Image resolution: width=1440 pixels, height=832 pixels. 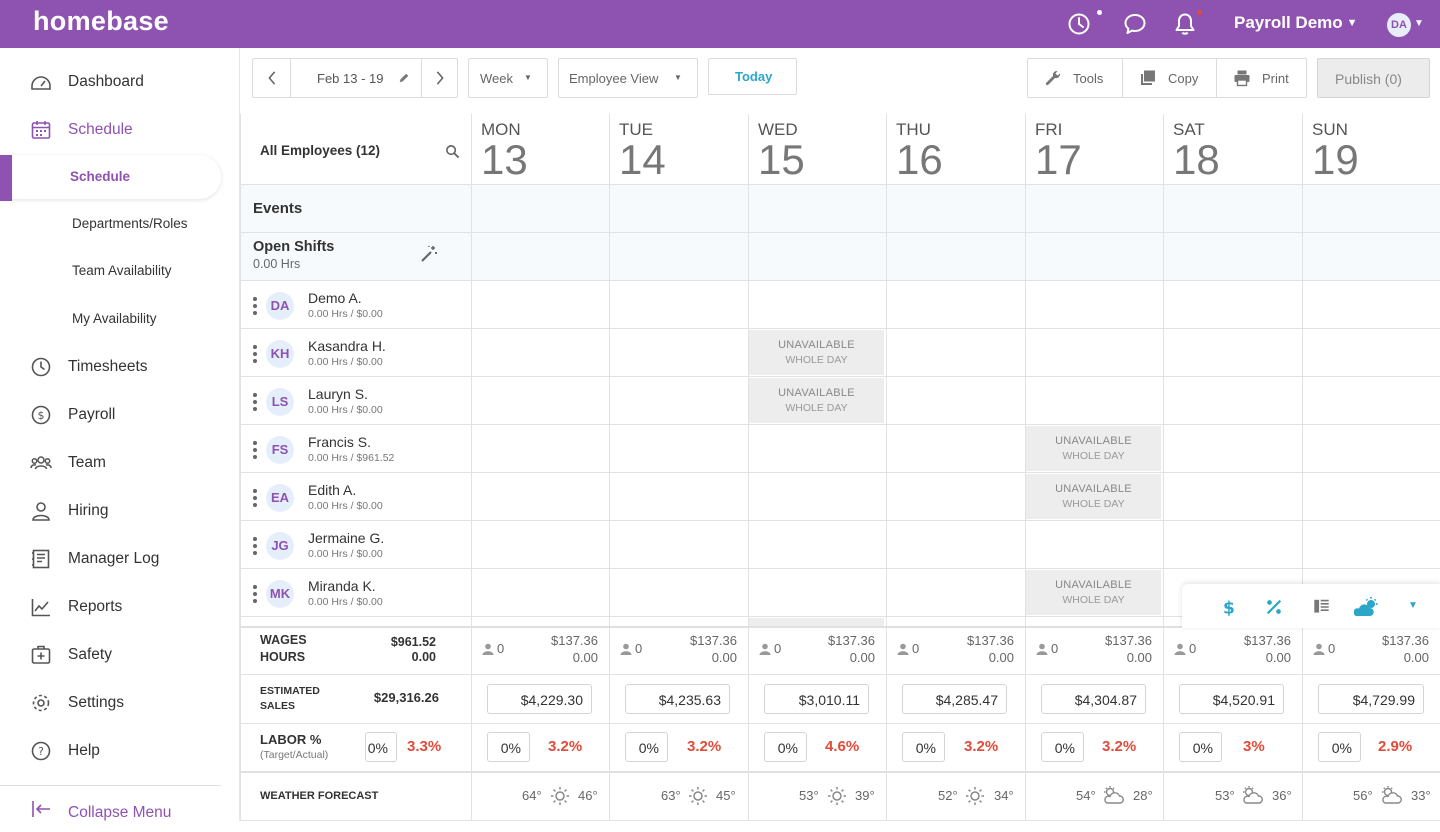 What do you see at coordinates (1413, 605) in the screenshot?
I see `chevron-down-icon: ▼` at bounding box center [1413, 605].